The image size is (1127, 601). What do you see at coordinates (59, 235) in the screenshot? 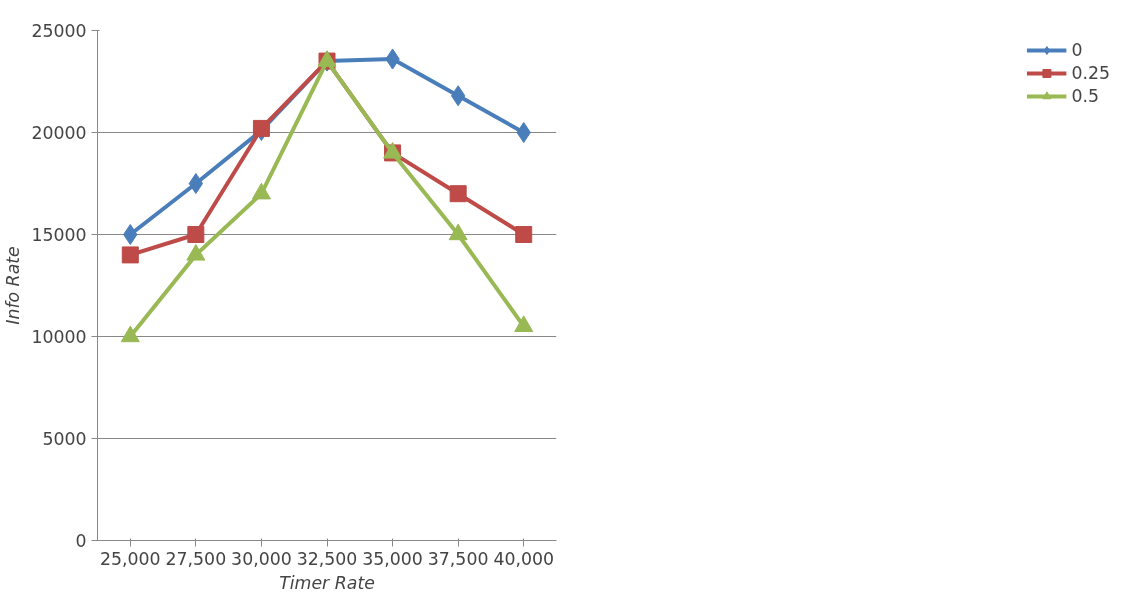
I see `y-tick-label: 15000` at bounding box center [59, 235].